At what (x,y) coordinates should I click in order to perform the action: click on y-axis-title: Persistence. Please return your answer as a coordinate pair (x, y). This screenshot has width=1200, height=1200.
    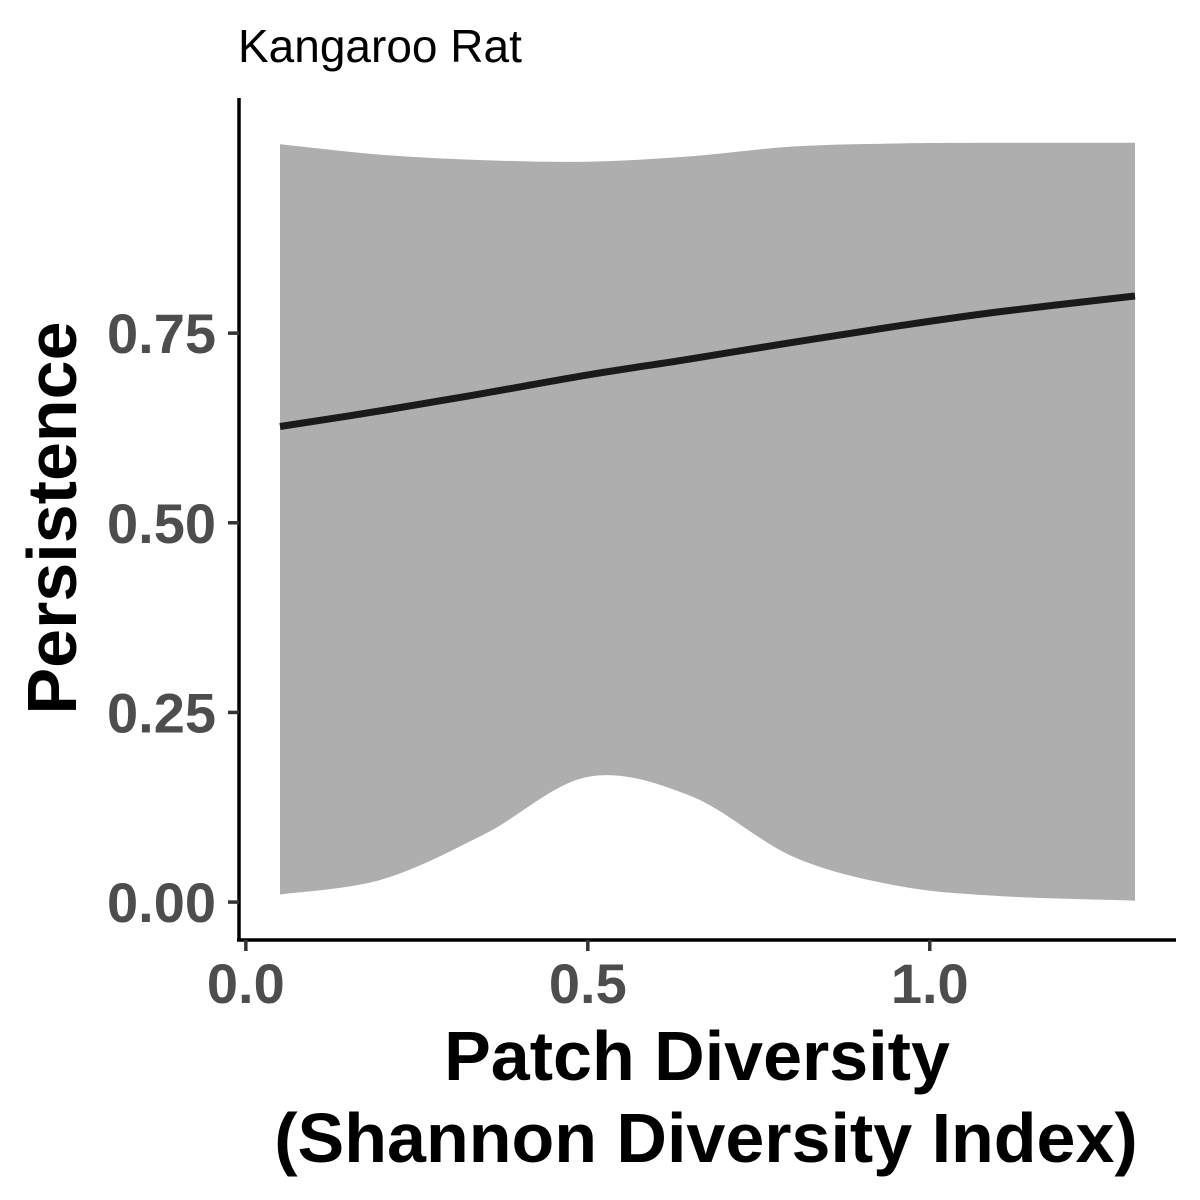
    Looking at the image, I should click on (52, 517).